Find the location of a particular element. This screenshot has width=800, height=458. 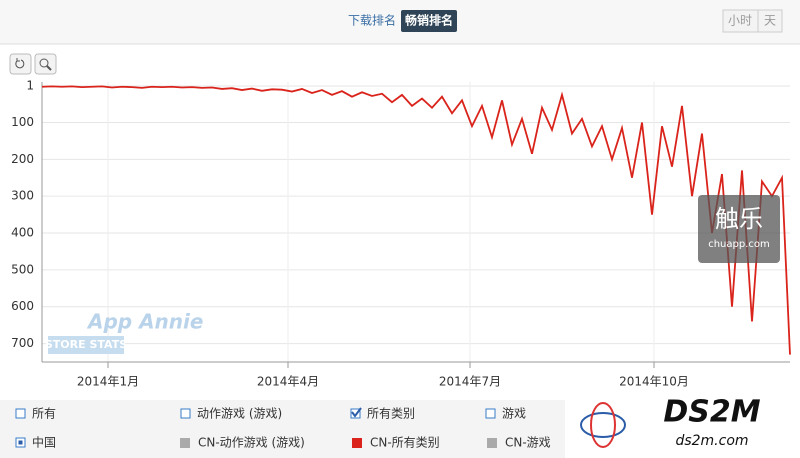

reset-icon is located at coordinates (20, 63).